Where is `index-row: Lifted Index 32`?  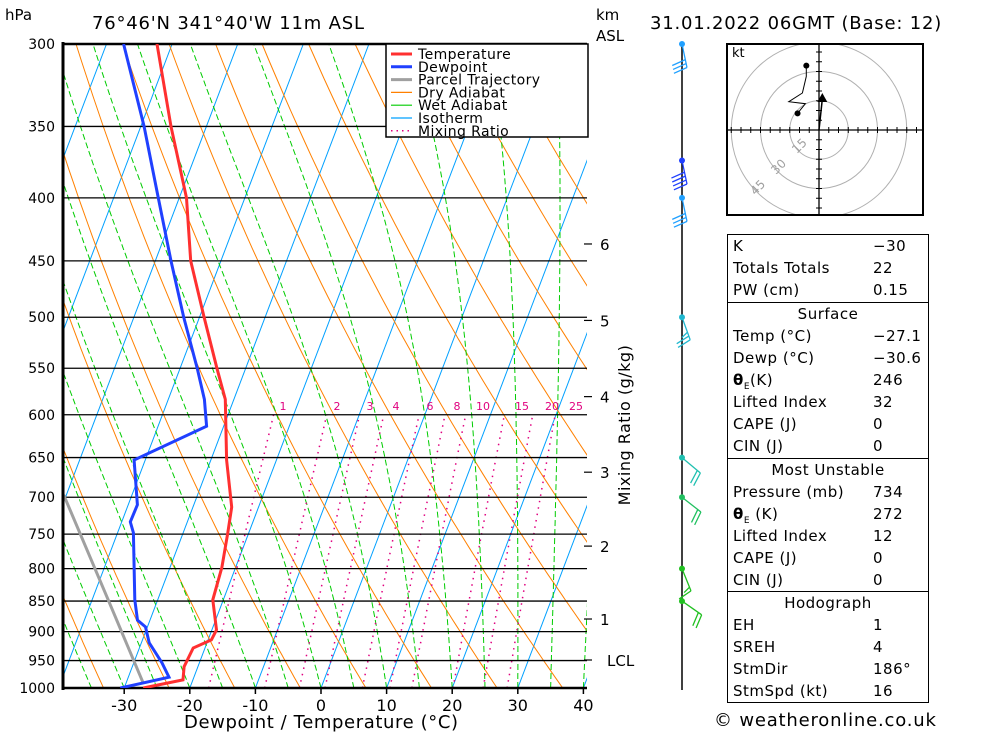
index-row: Lifted Index 32 is located at coordinates (828, 402).